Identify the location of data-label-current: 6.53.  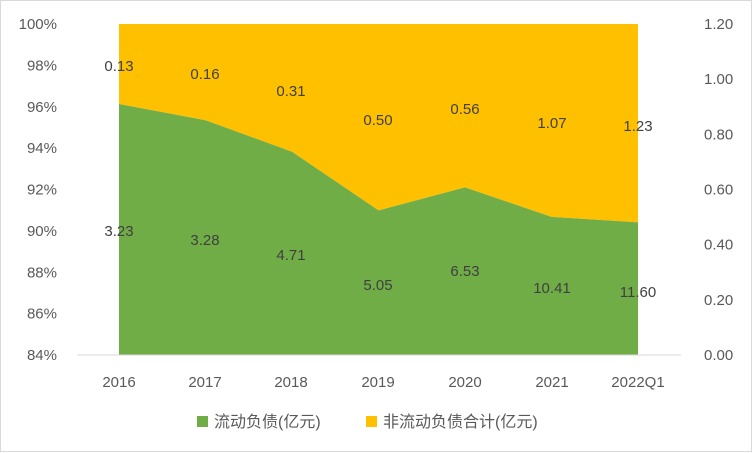
(464, 271).